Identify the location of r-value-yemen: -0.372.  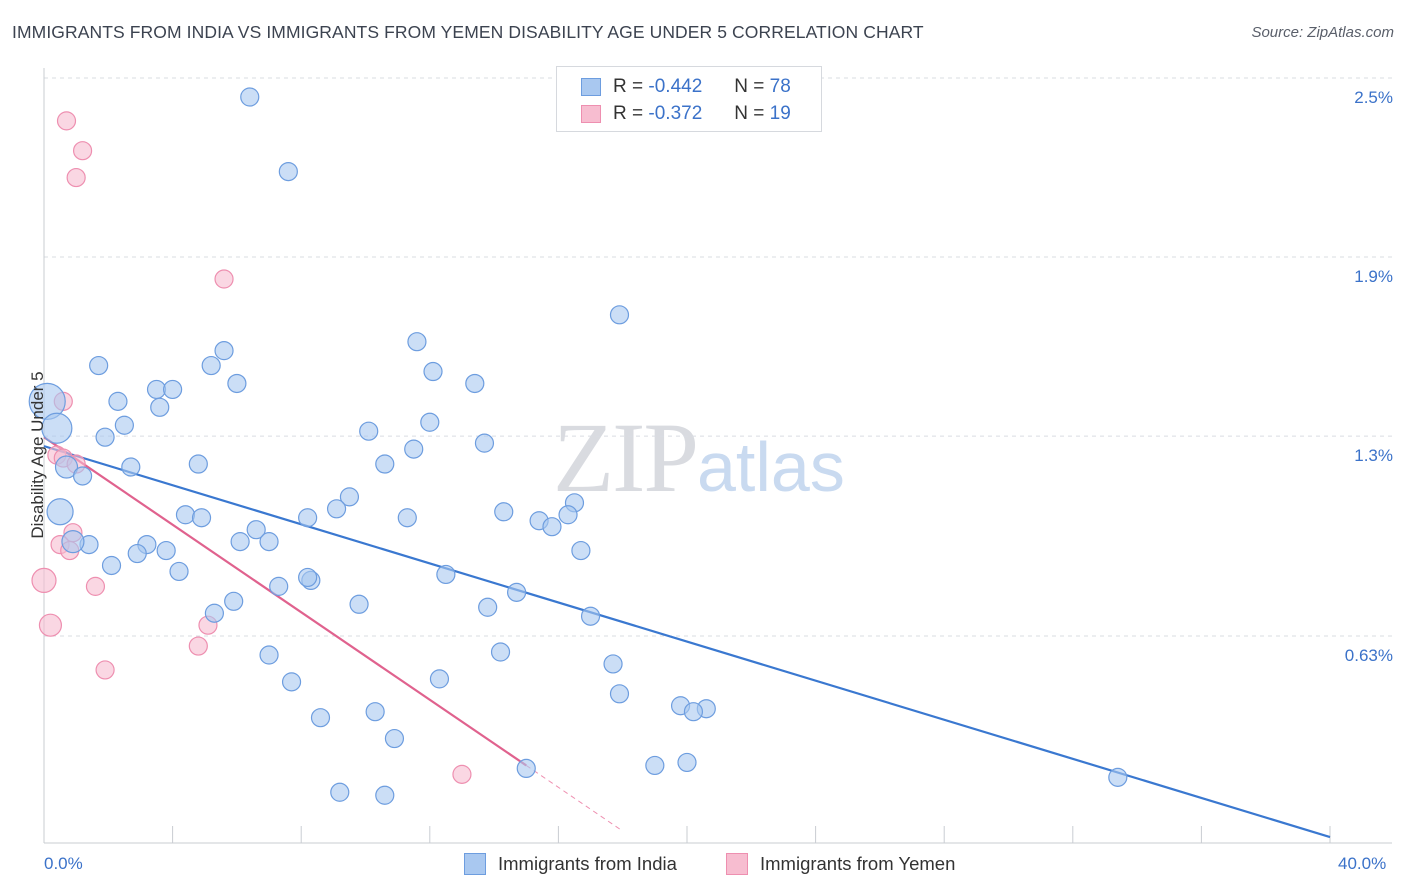
(675, 113).